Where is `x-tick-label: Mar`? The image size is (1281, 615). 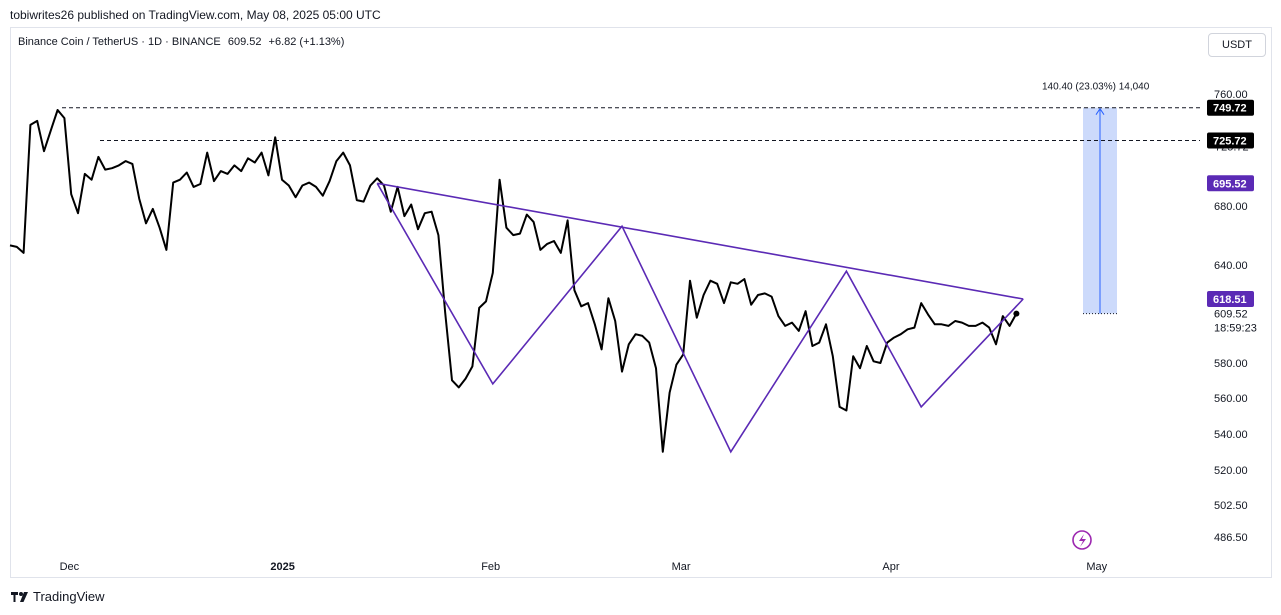
x-tick-label: Mar is located at coordinates (681, 567).